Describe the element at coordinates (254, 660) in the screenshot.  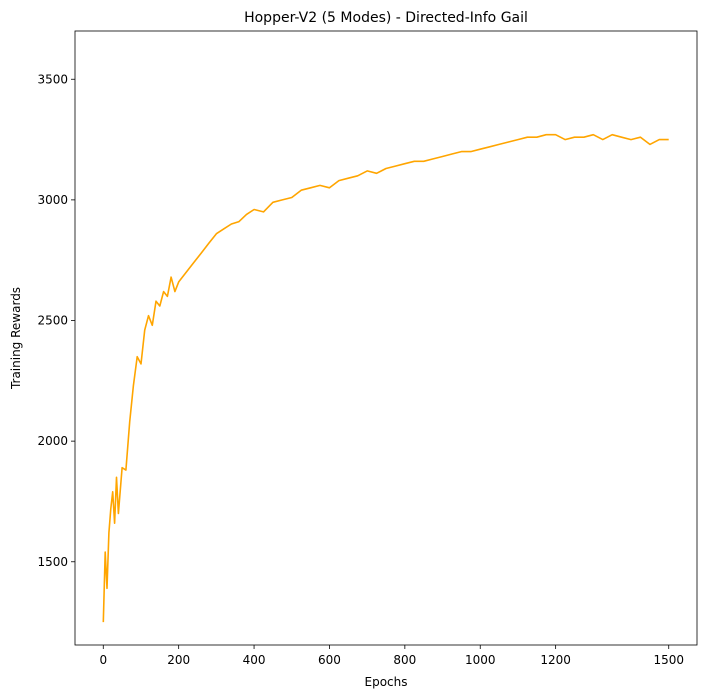
I see `x-tick-label: 400` at that location.